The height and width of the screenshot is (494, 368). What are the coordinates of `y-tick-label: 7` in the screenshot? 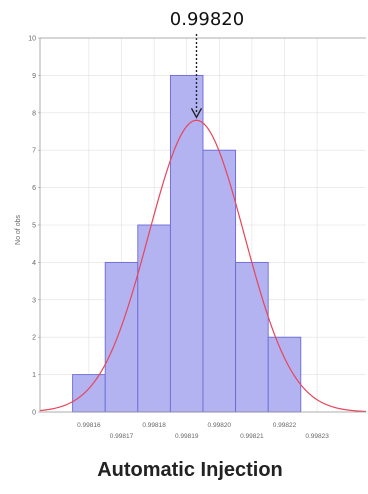 It's located at (34, 151).